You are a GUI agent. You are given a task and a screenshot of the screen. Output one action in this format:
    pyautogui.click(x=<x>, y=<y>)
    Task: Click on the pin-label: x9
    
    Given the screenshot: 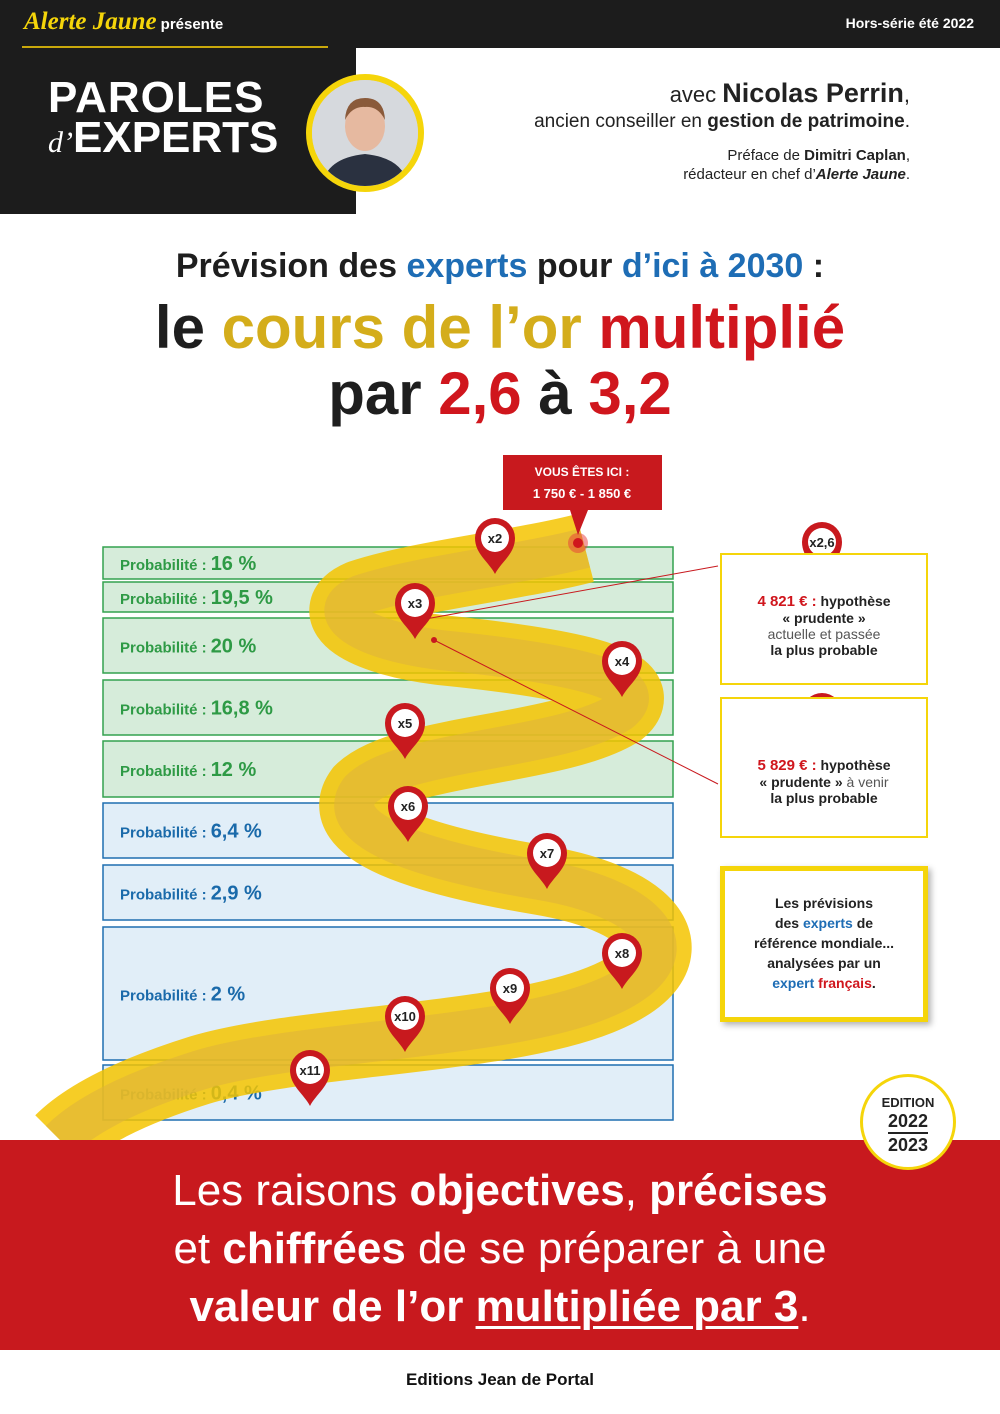 What is the action you would take?
    pyautogui.click(x=510, y=988)
    